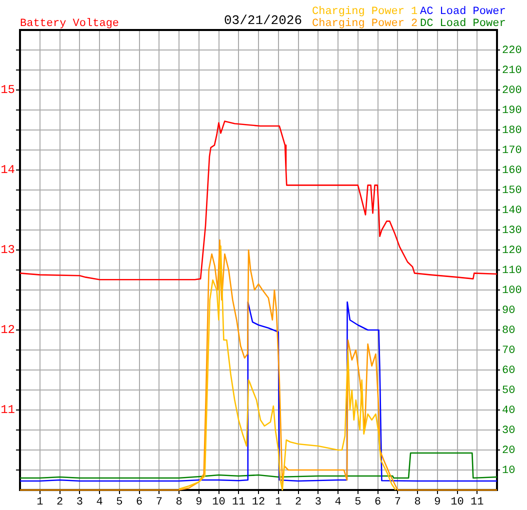  What do you see at coordinates (7, 410) in the screenshot?
I see `y-tick-label: 11` at bounding box center [7, 410].